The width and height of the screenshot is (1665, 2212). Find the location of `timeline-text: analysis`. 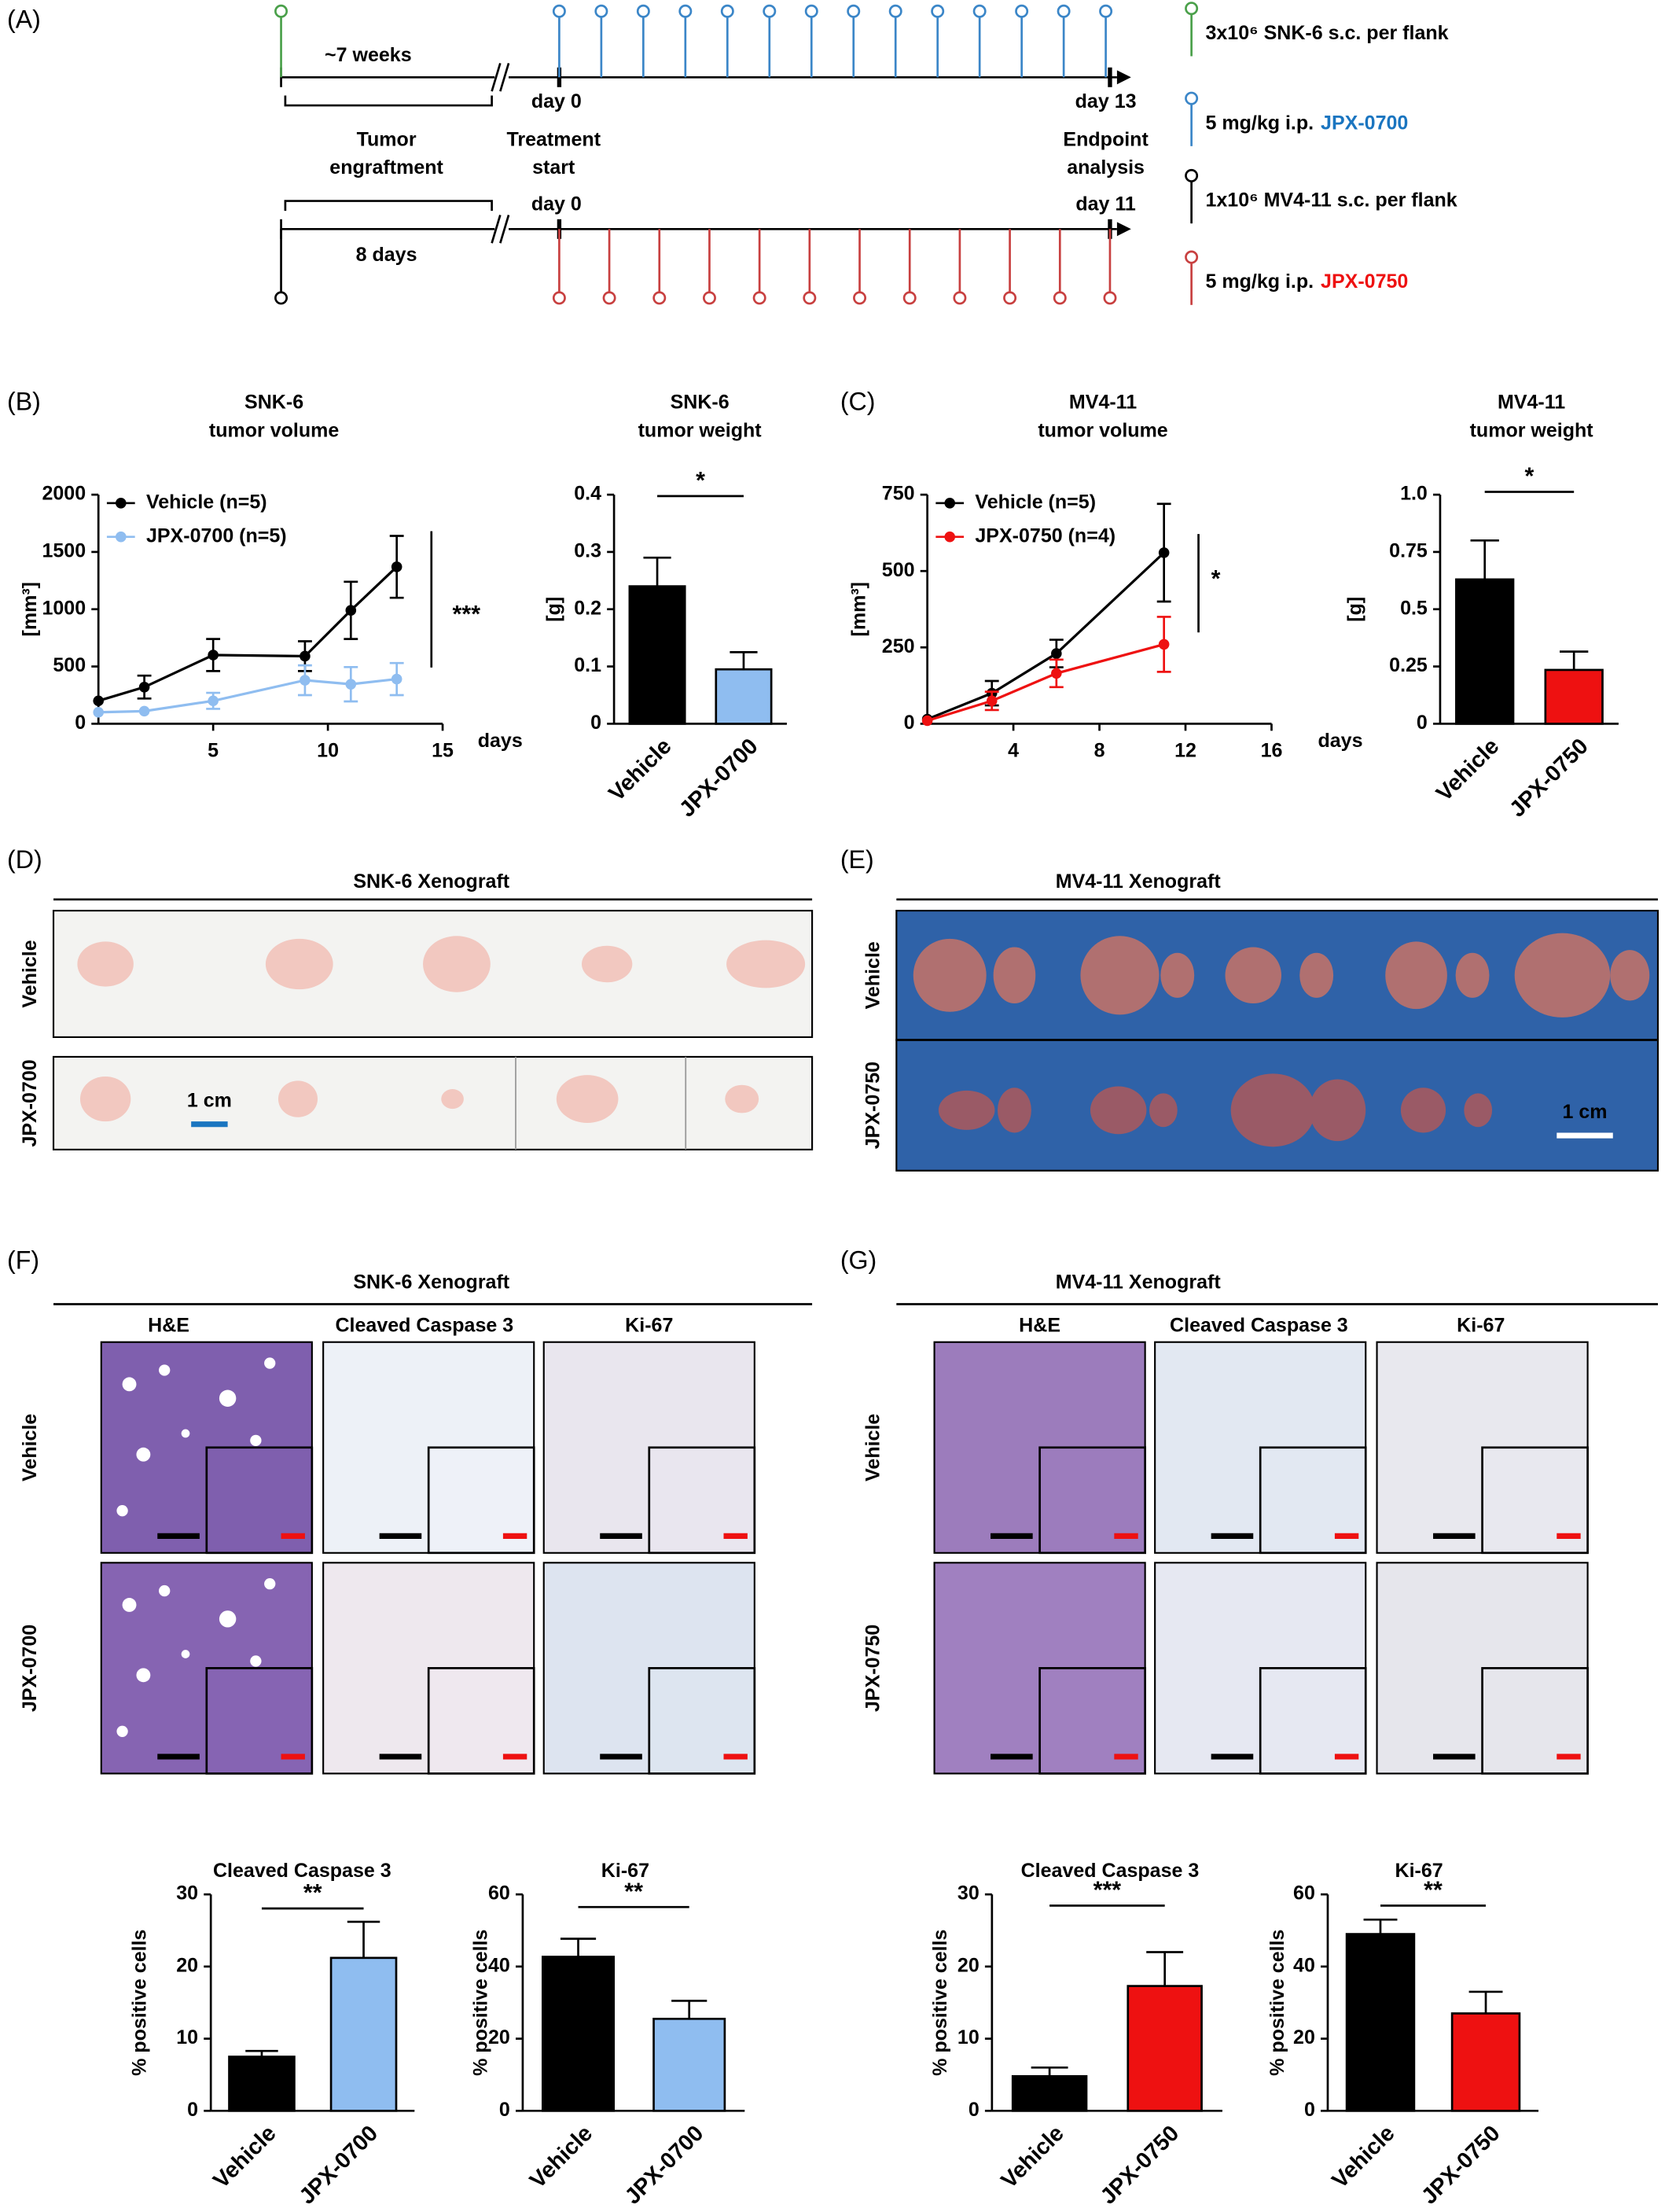

timeline-text: analysis is located at coordinates (1106, 167).